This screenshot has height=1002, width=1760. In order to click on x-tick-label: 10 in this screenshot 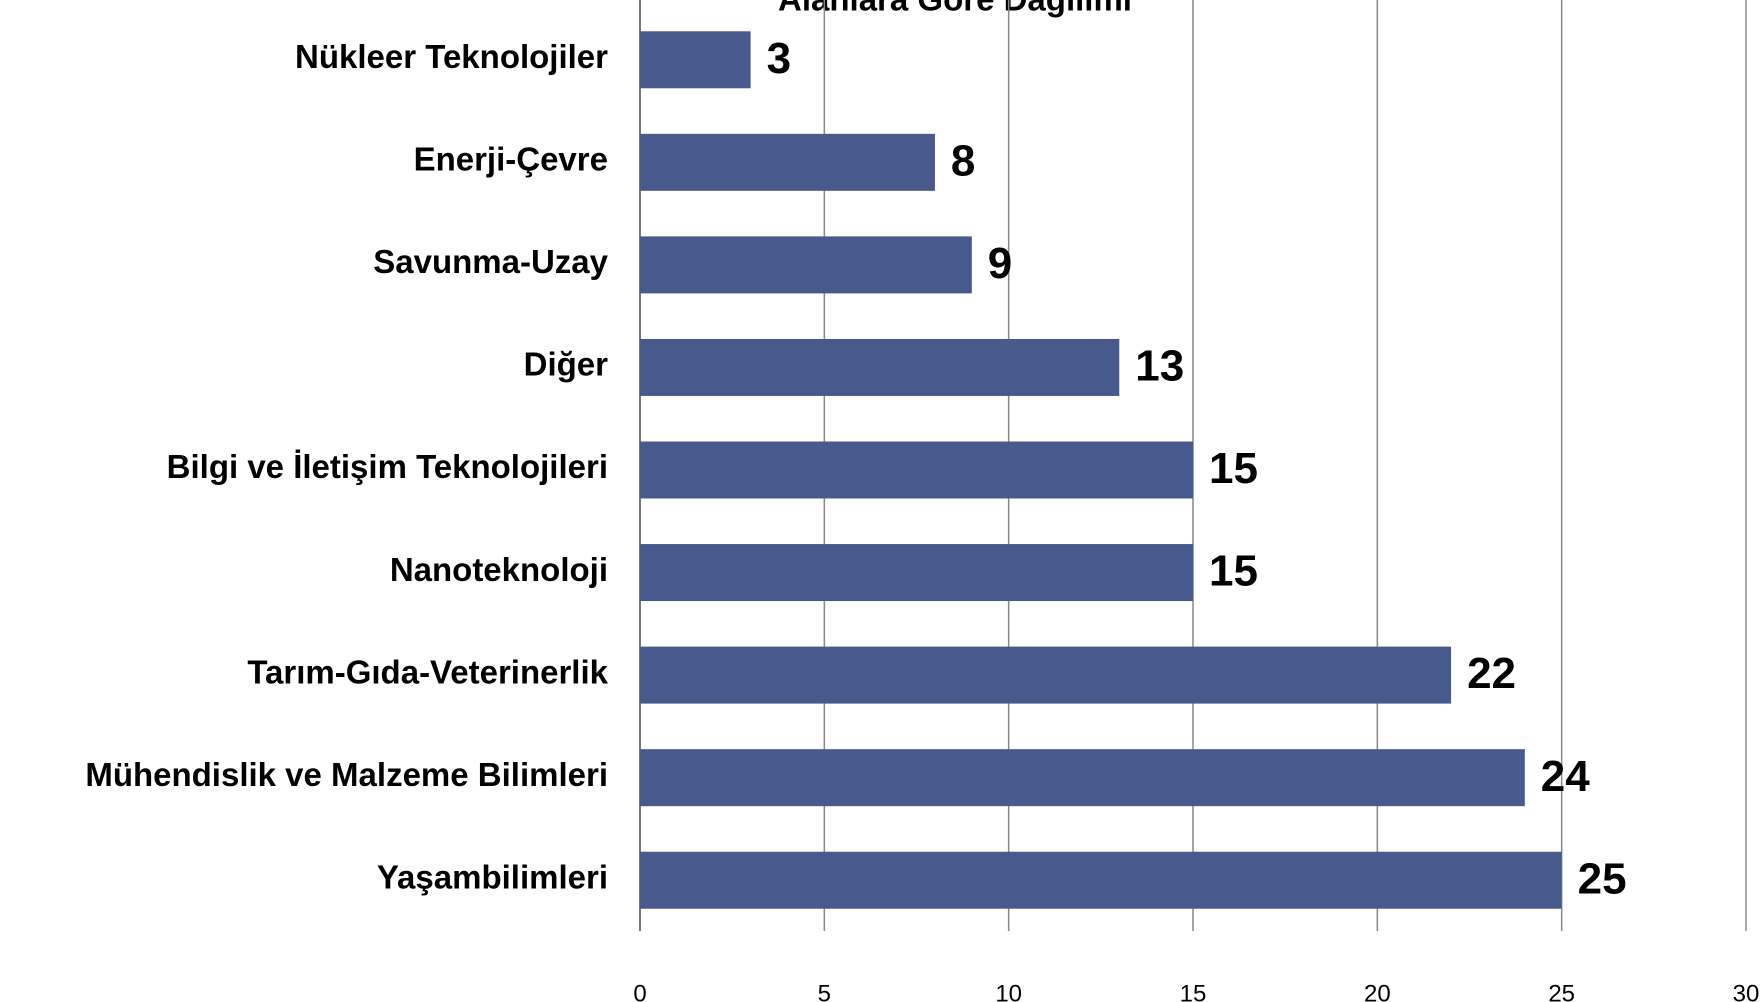, I will do `click(1008, 991)`.